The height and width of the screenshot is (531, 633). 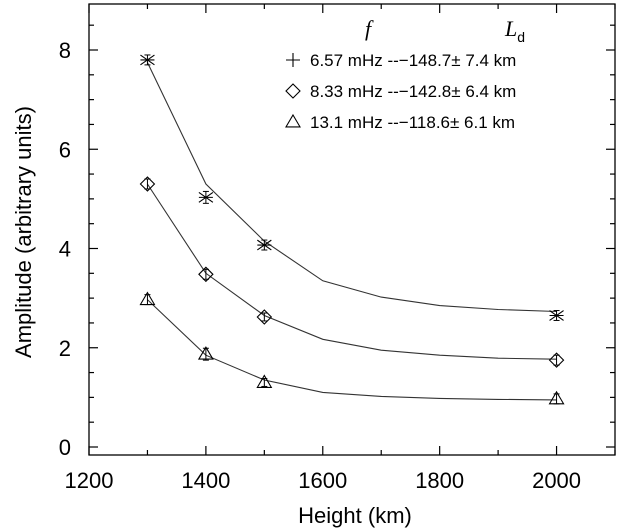 I want to click on y-tick-label: 6, so click(x=65, y=149).